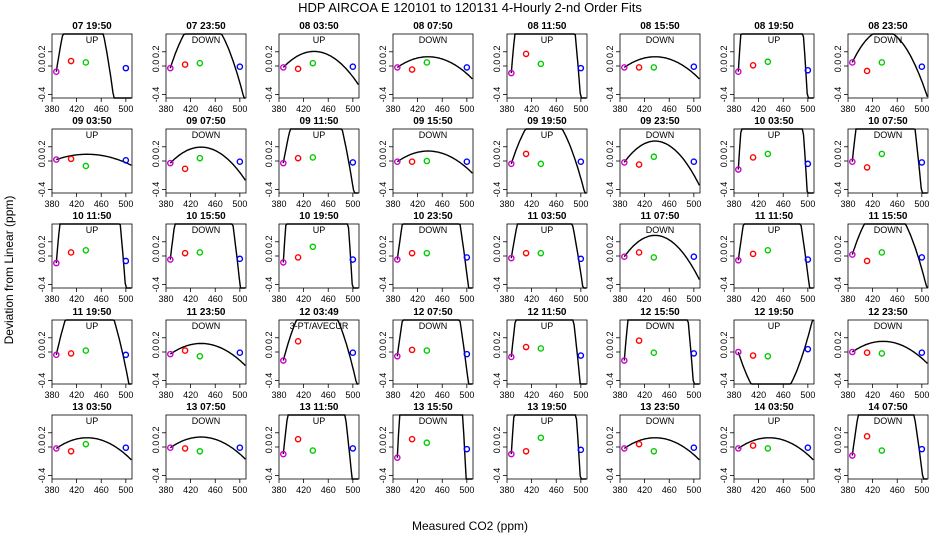  Describe the element at coordinates (206, 121) in the screenshot. I see `panel-title: 09 07:50` at that location.